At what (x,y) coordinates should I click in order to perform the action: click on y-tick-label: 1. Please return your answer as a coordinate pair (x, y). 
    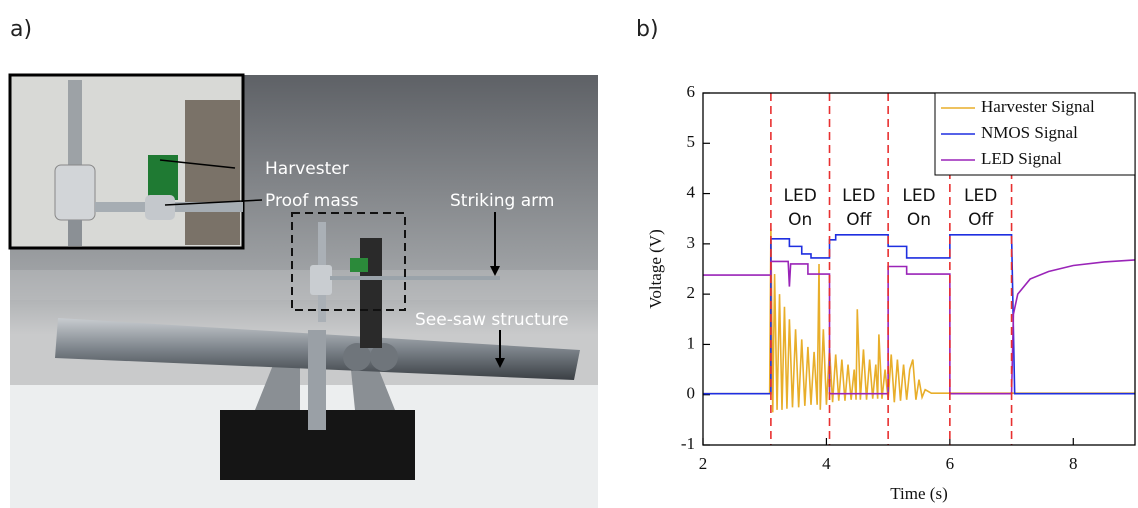
    Looking at the image, I should click on (691, 342).